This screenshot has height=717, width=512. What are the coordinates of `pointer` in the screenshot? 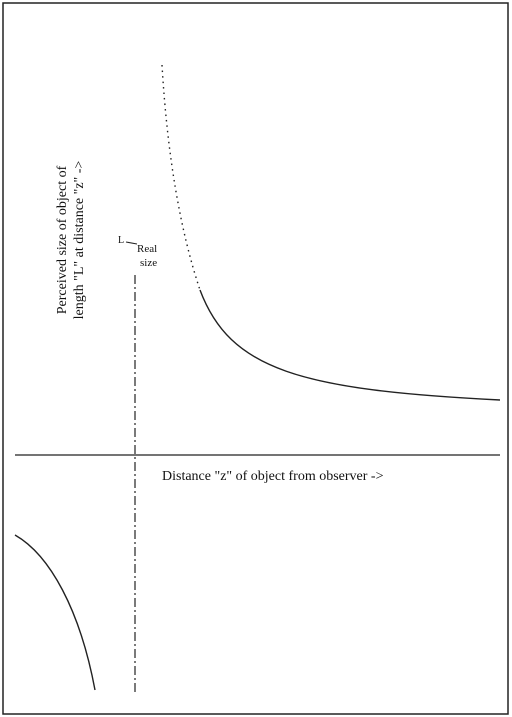 It's located at (131, 243).